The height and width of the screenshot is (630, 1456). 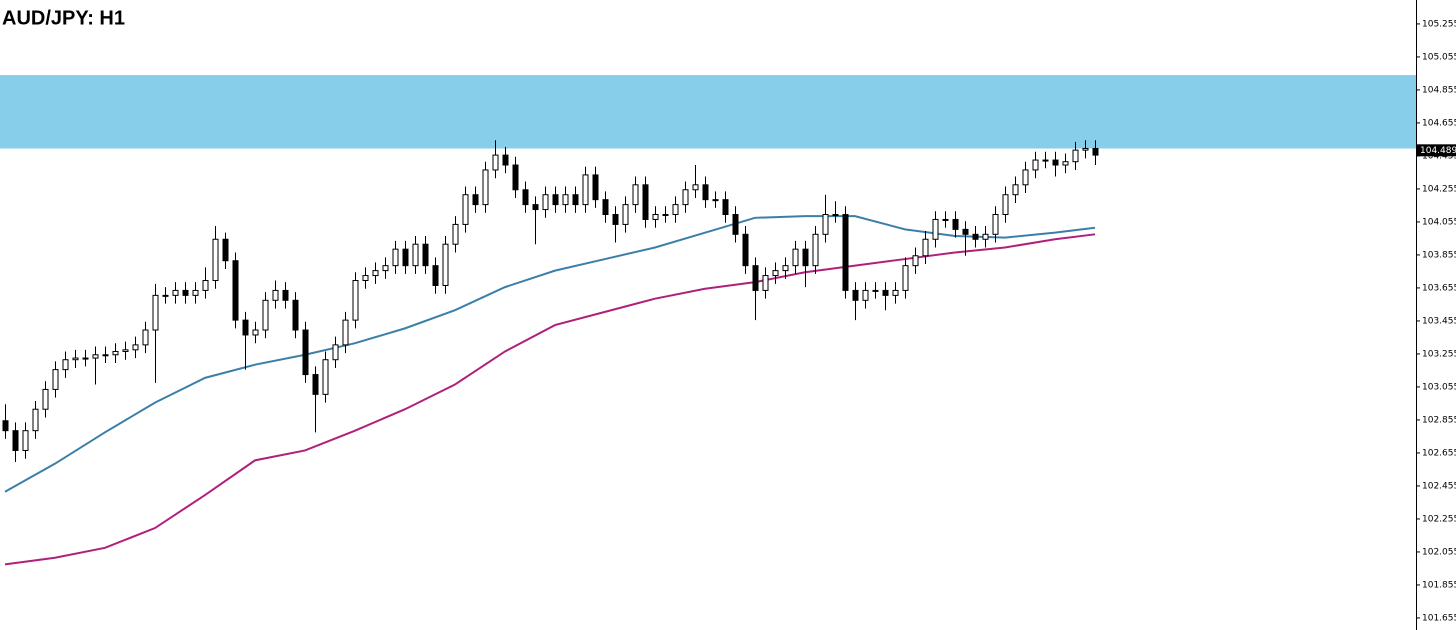 What do you see at coordinates (1439, 552) in the screenshot?
I see `y-tick-label: 102.055` at bounding box center [1439, 552].